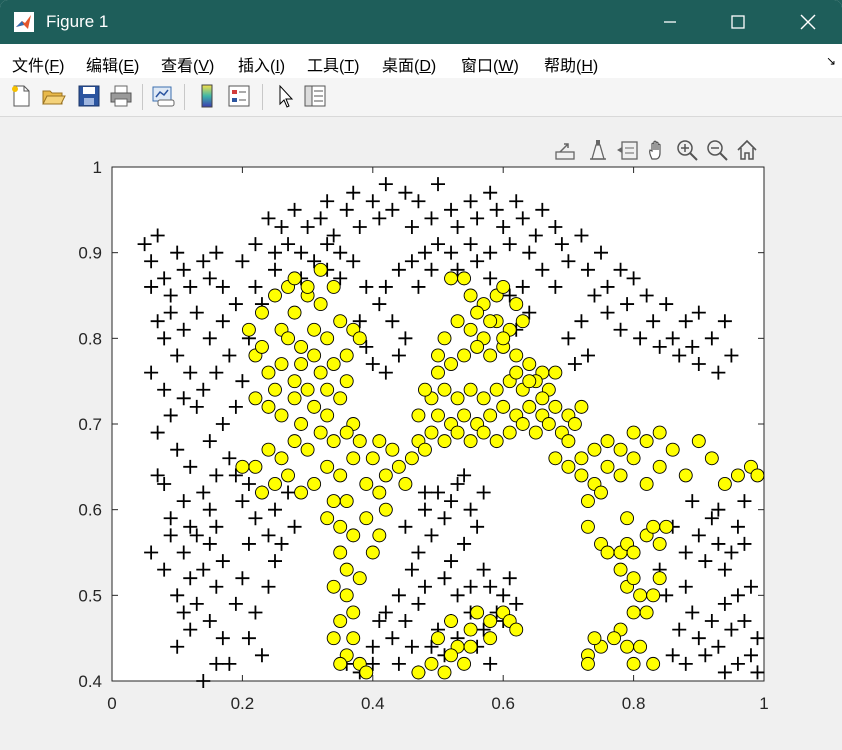 Image resolution: width=842 pixels, height=750 pixels. Describe the element at coordinates (421, 22) in the screenshot. I see `title-bar: Figure 1` at that location.